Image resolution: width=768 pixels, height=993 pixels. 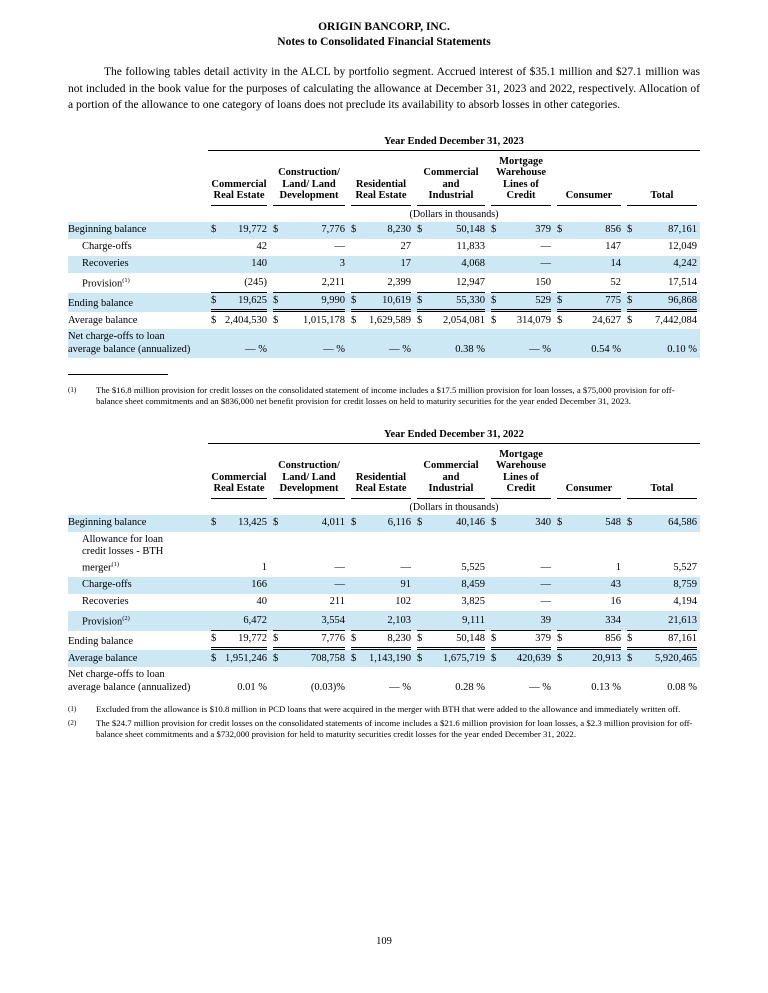 I want to click on value-cell: 8,459, so click(x=451, y=585).